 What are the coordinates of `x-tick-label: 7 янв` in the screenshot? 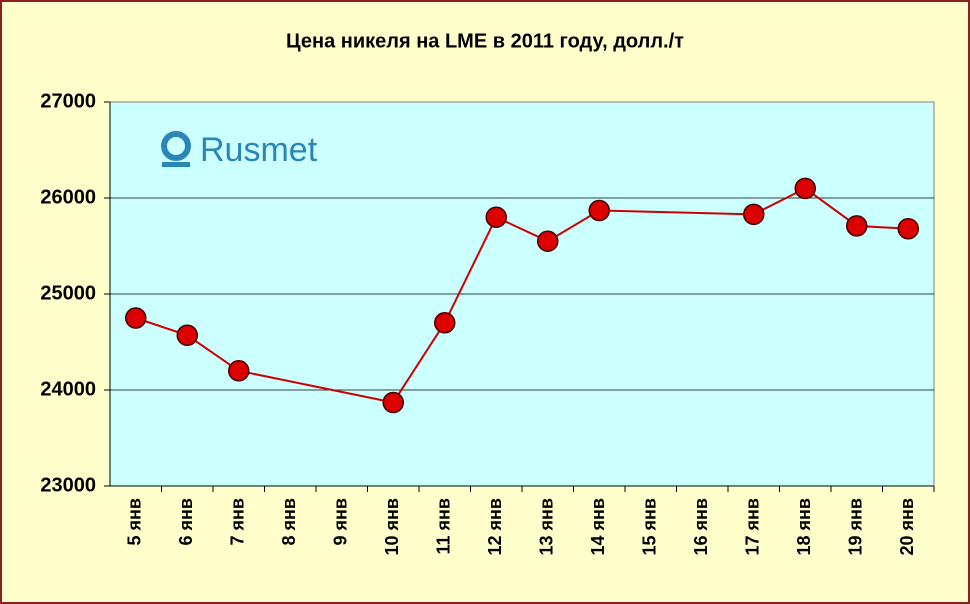 It's located at (238, 521).